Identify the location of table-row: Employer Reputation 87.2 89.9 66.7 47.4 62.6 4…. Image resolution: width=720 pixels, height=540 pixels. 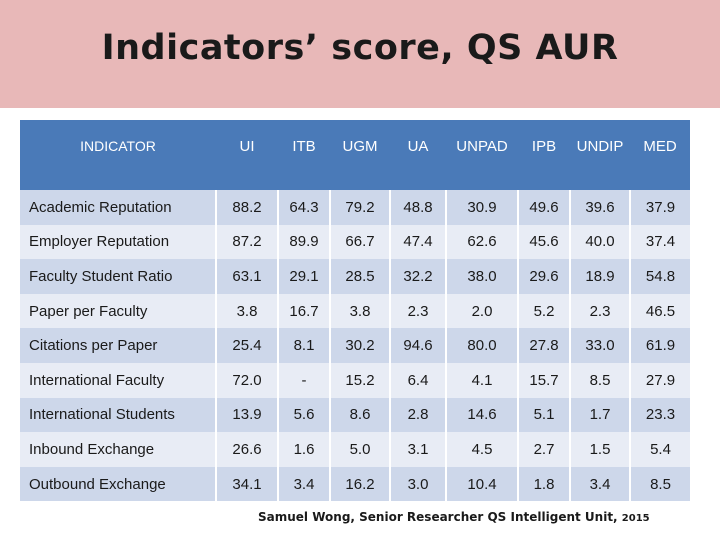
(355, 242).